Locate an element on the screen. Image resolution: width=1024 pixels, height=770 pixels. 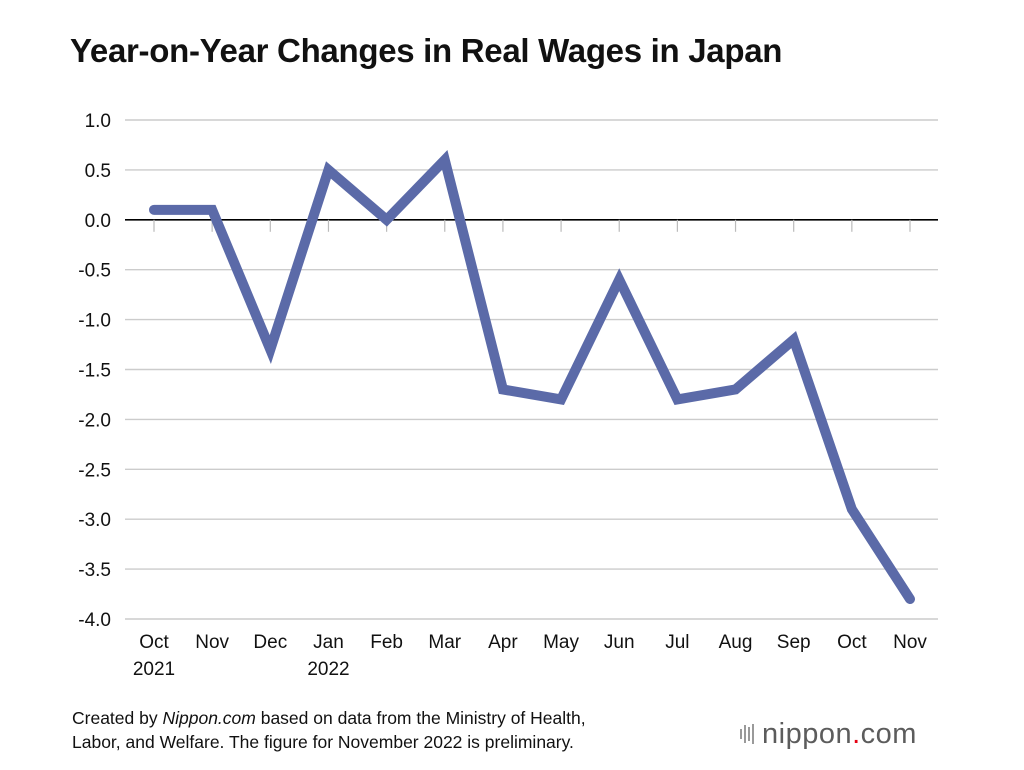
x-tick-year-label: 2021 is located at coordinates (154, 669).